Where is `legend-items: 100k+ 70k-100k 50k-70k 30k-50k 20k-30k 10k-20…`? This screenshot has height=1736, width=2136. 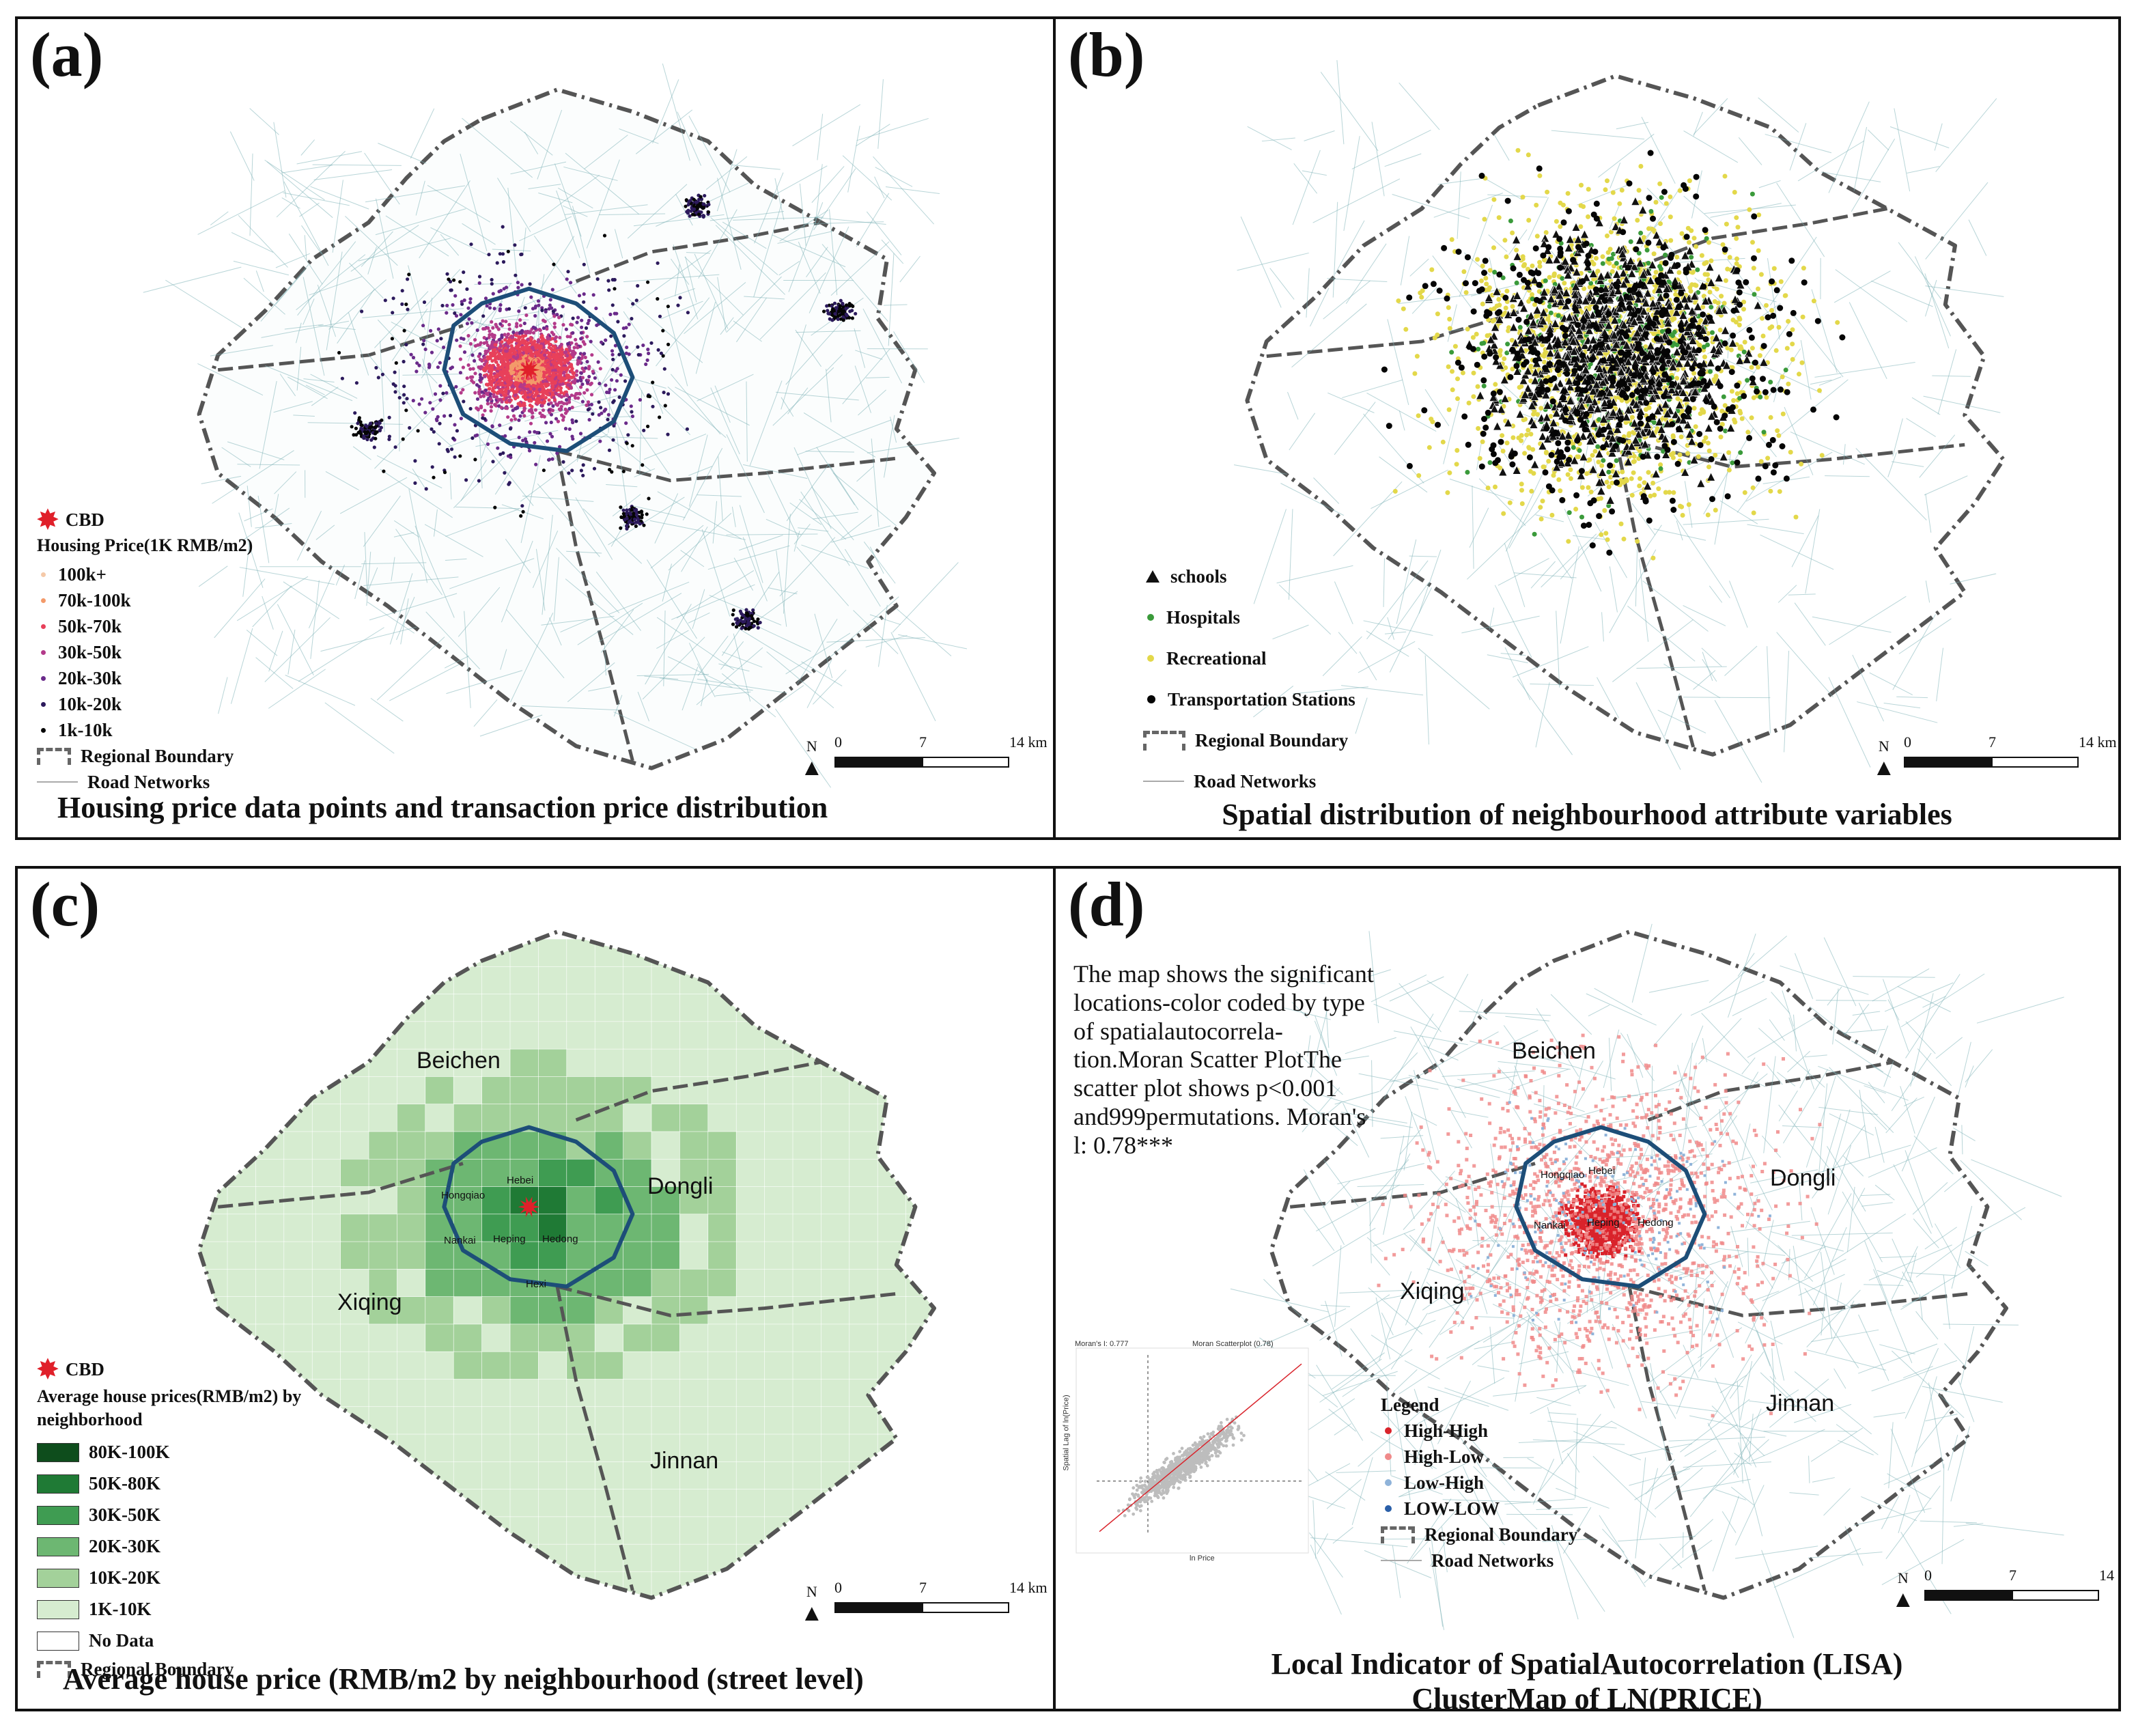 legend-items: 100k+ 70k-100k 50k-70k 30k-50k 20k-30k 10k-20… is located at coordinates (145, 652).